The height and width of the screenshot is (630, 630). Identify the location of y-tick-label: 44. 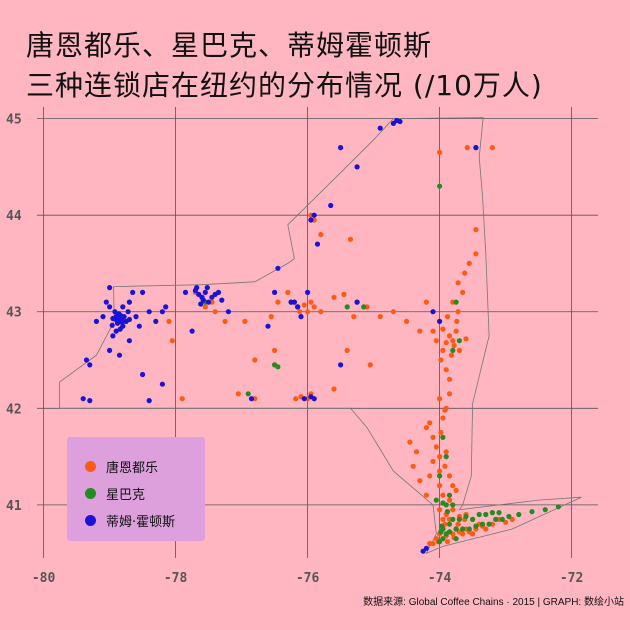
(14, 216).